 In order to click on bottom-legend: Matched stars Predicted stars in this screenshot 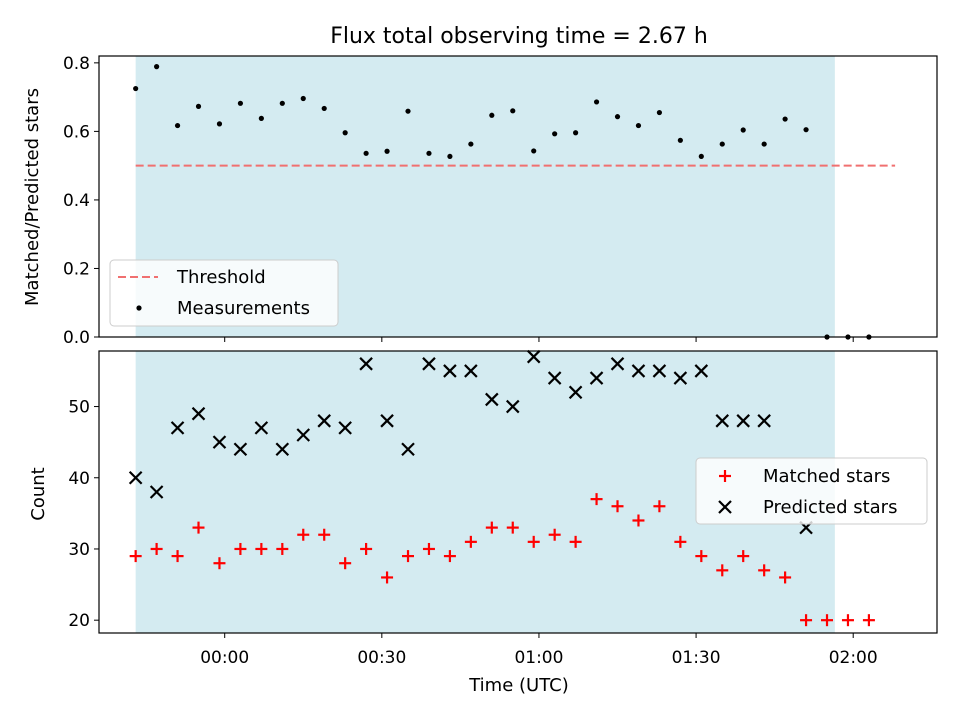, I will do `click(811, 491)`.